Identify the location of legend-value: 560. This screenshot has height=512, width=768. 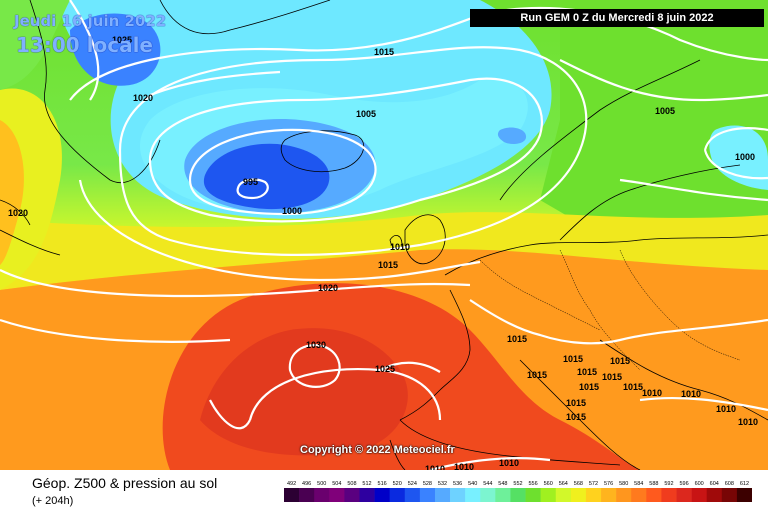
(548, 484).